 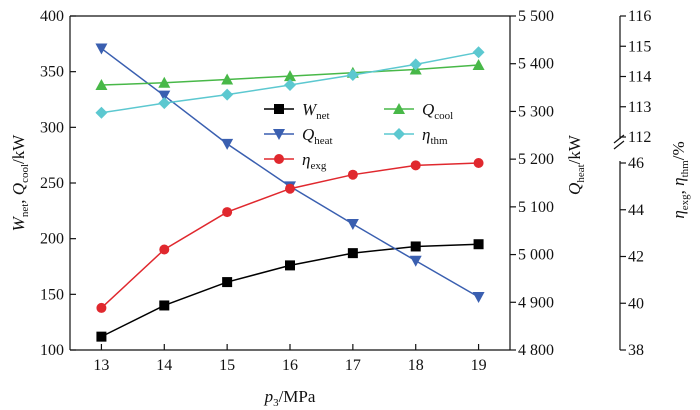 What do you see at coordinates (317, 136) in the screenshot?
I see `legend-label-q-heat: Qheat` at bounding box center [317, 136].